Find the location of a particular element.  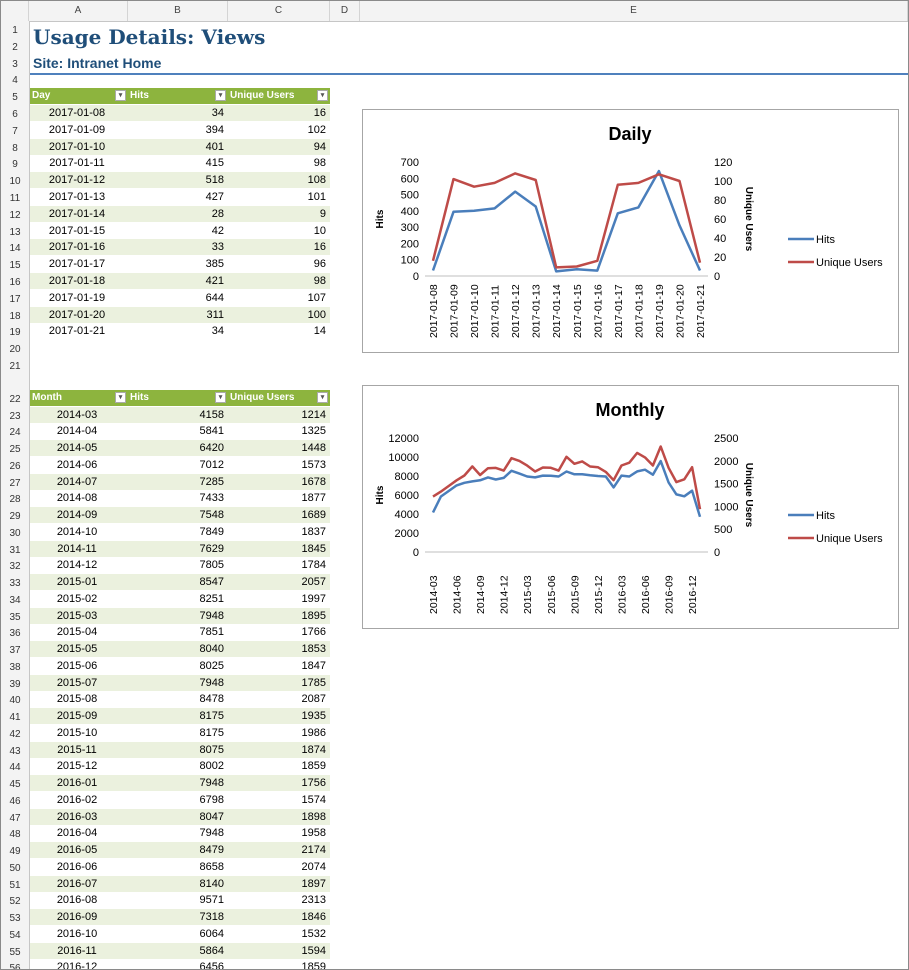

row-number: 22 is located at coordinates (15, 399).